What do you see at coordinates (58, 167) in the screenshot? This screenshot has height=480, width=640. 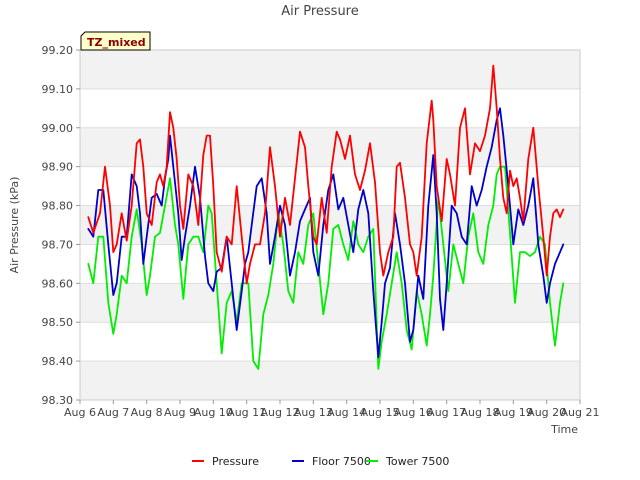 I see `y-tick-label: 98.90` at bounding box center [58, 167].